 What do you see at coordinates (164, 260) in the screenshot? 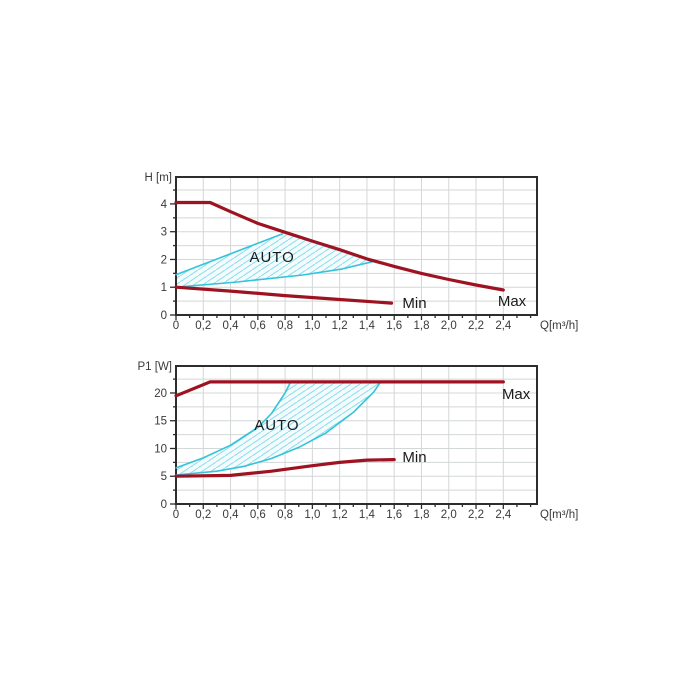
I see `y-tick-label: 2` at bounding box center [164, 260].